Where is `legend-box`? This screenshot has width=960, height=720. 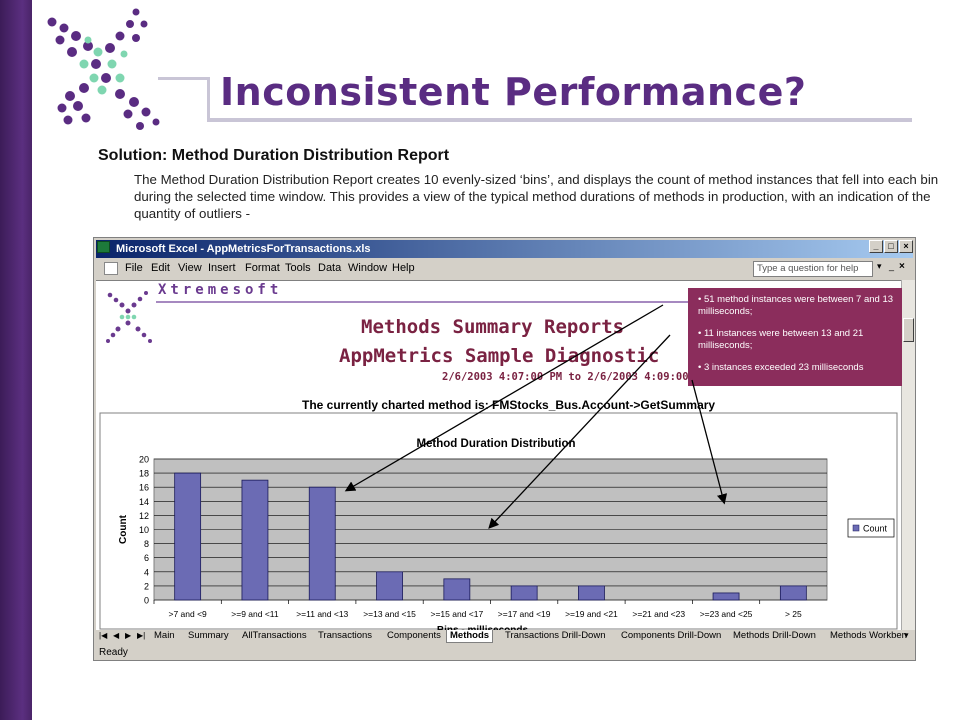
legend-box is located at coordinates (871, 528).